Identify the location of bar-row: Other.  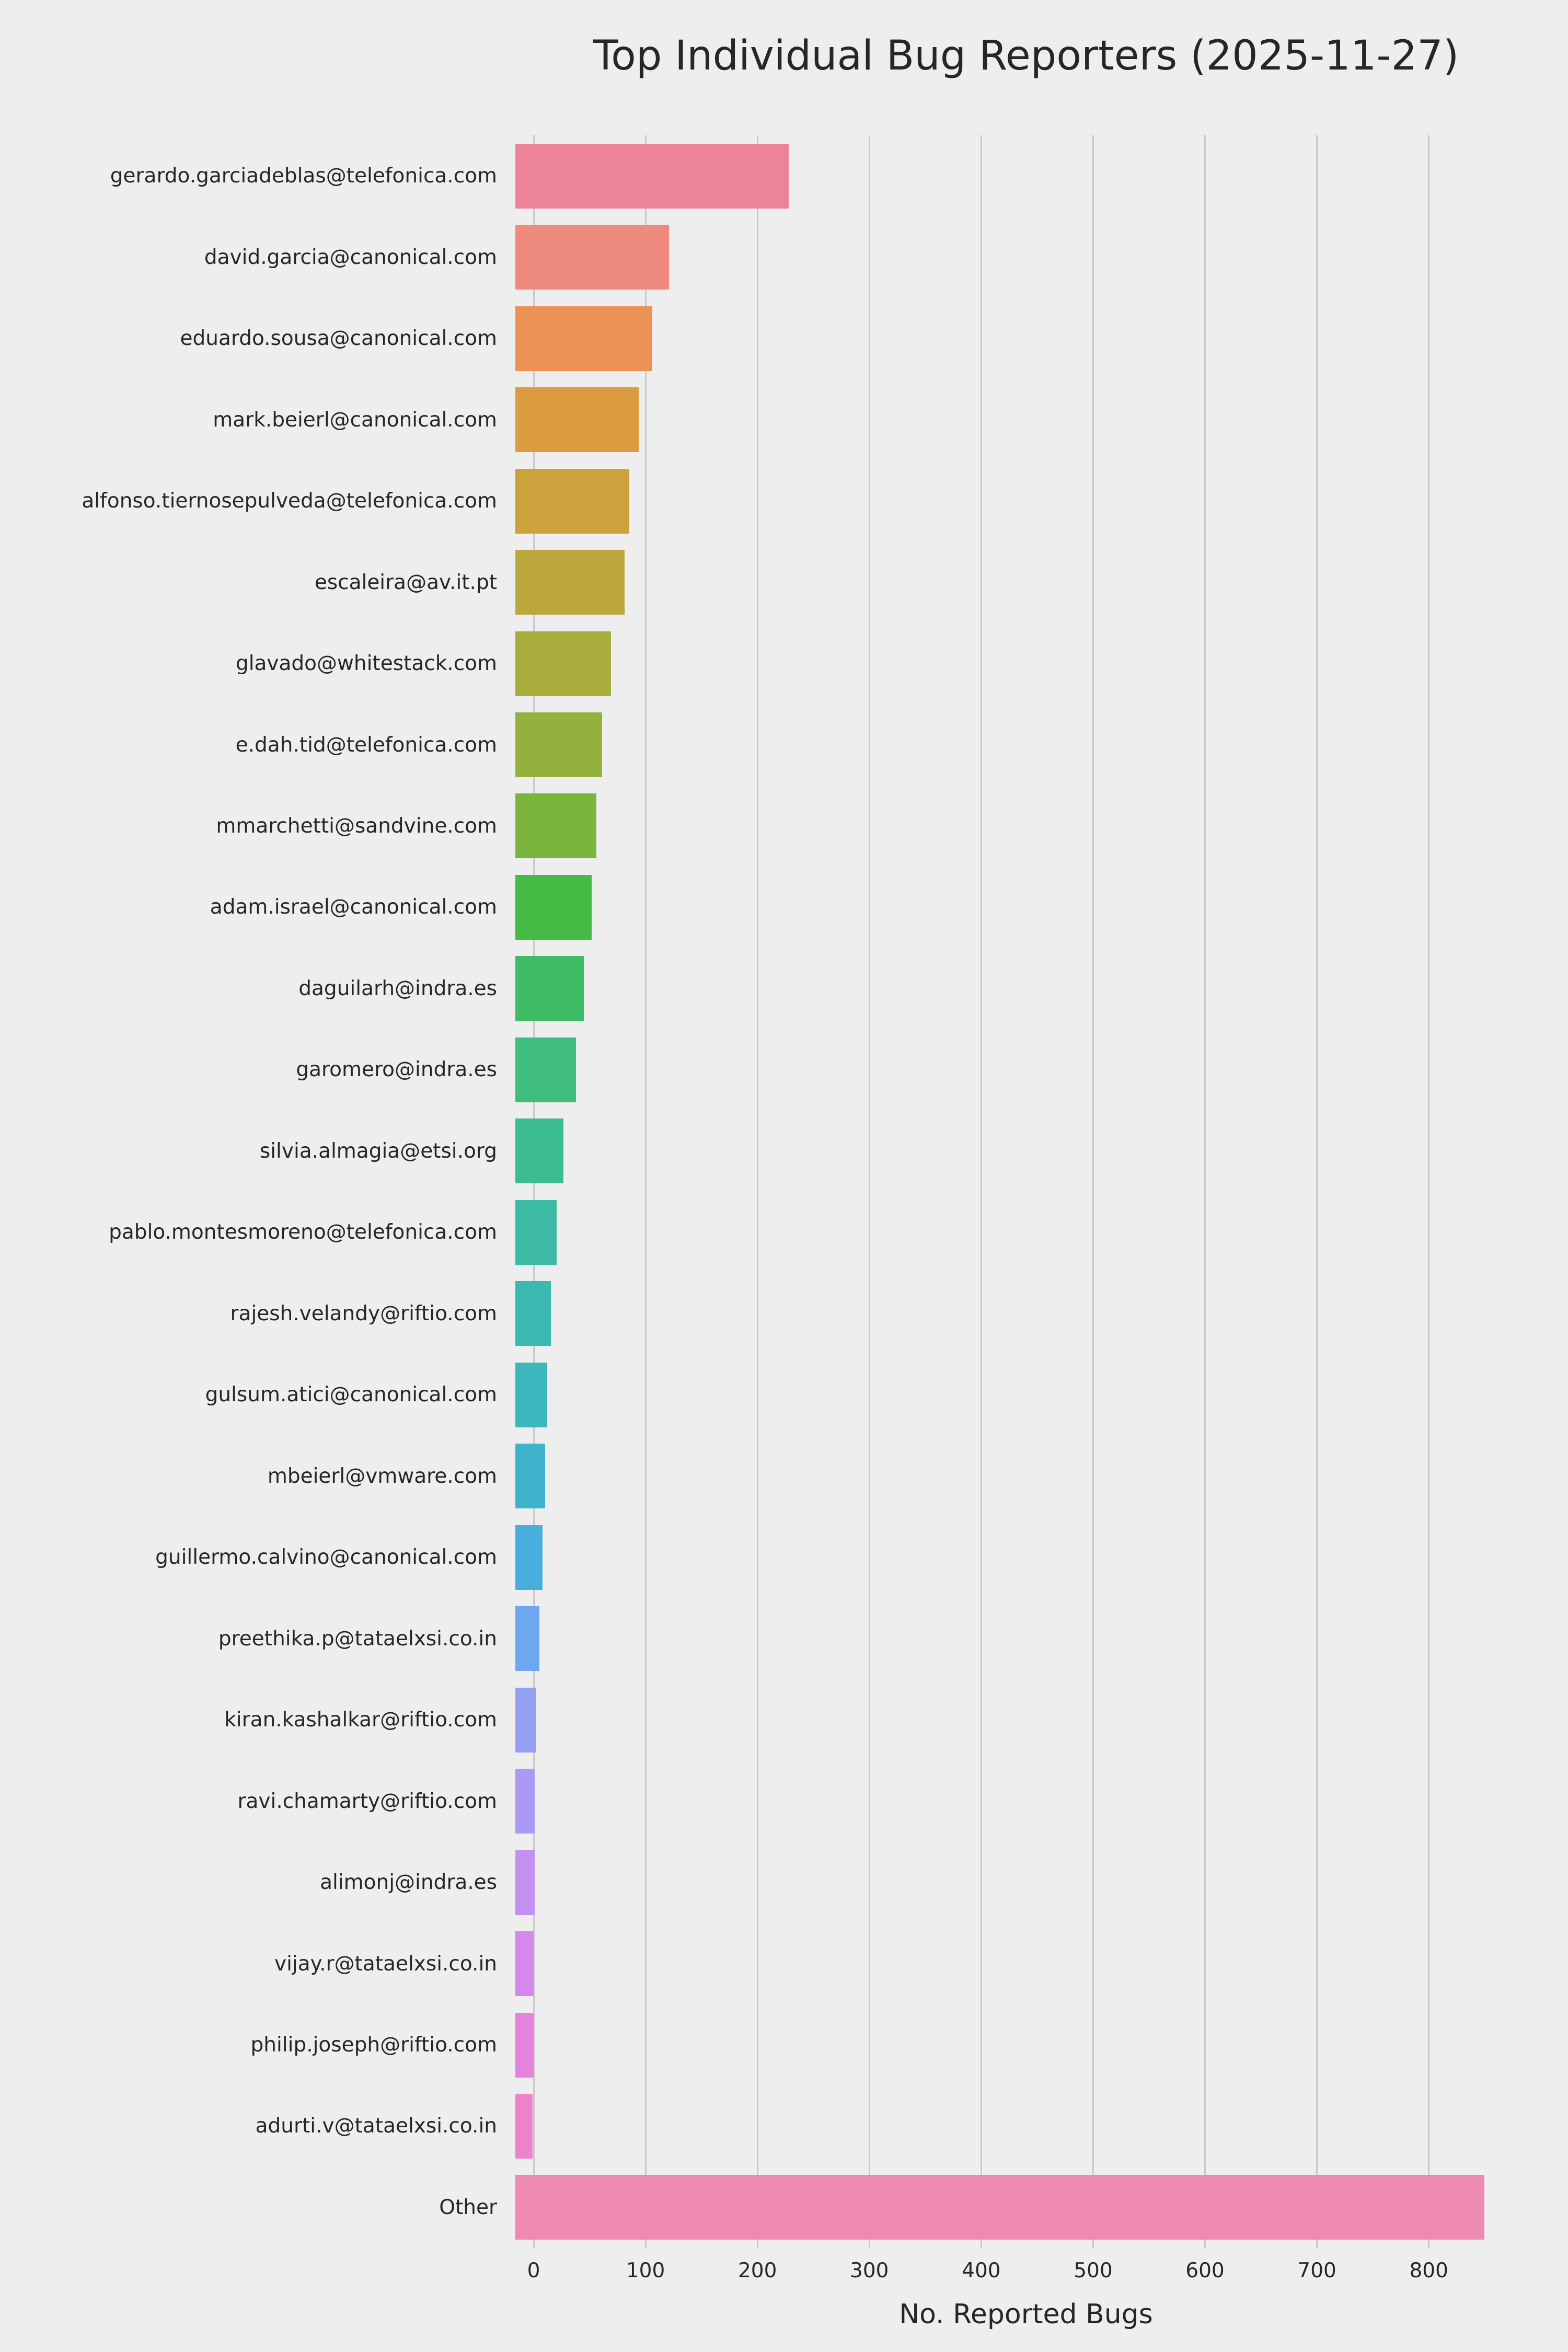
(759, 2207).